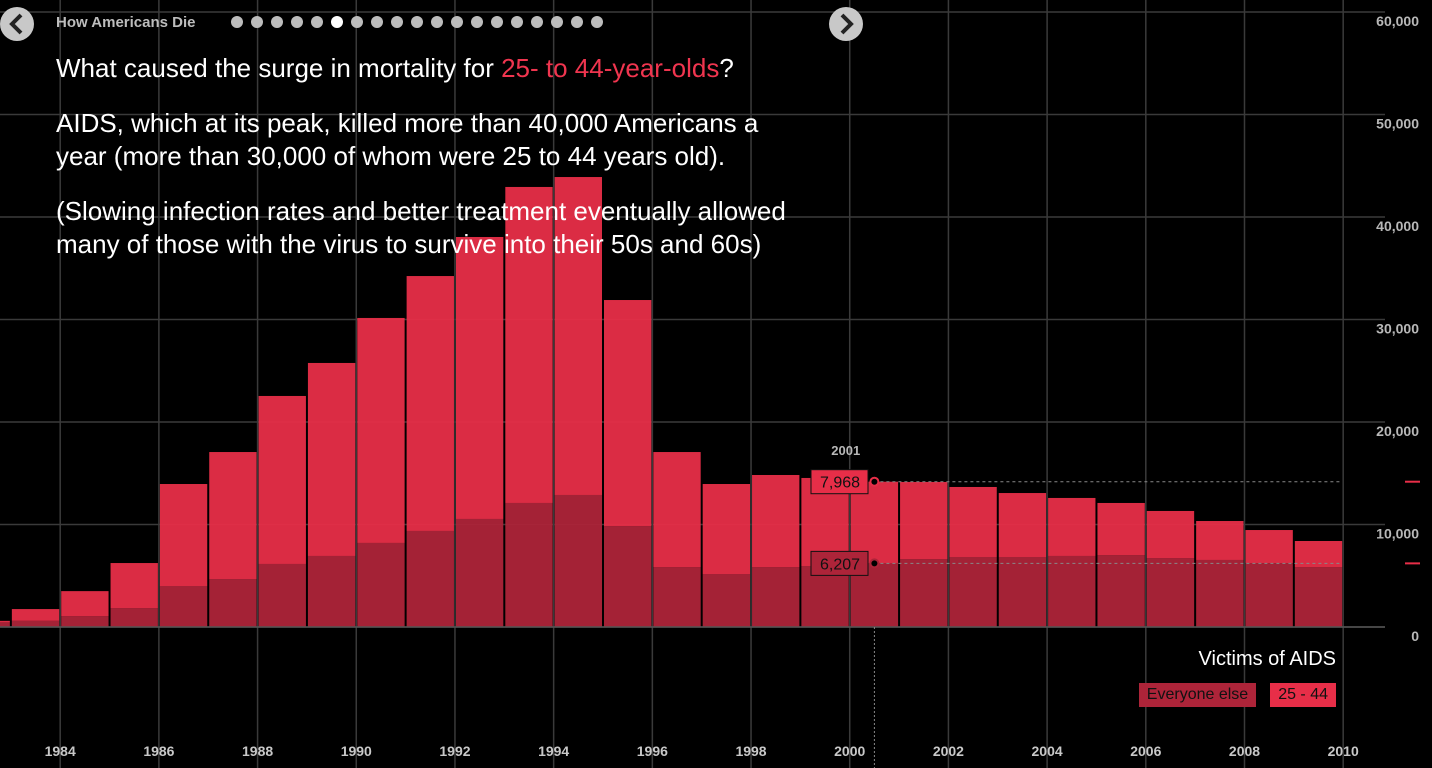 The height and width of the screenshot is (768, 1432). I want to click on legend-entry: Everyone else, so click(1197, 695).